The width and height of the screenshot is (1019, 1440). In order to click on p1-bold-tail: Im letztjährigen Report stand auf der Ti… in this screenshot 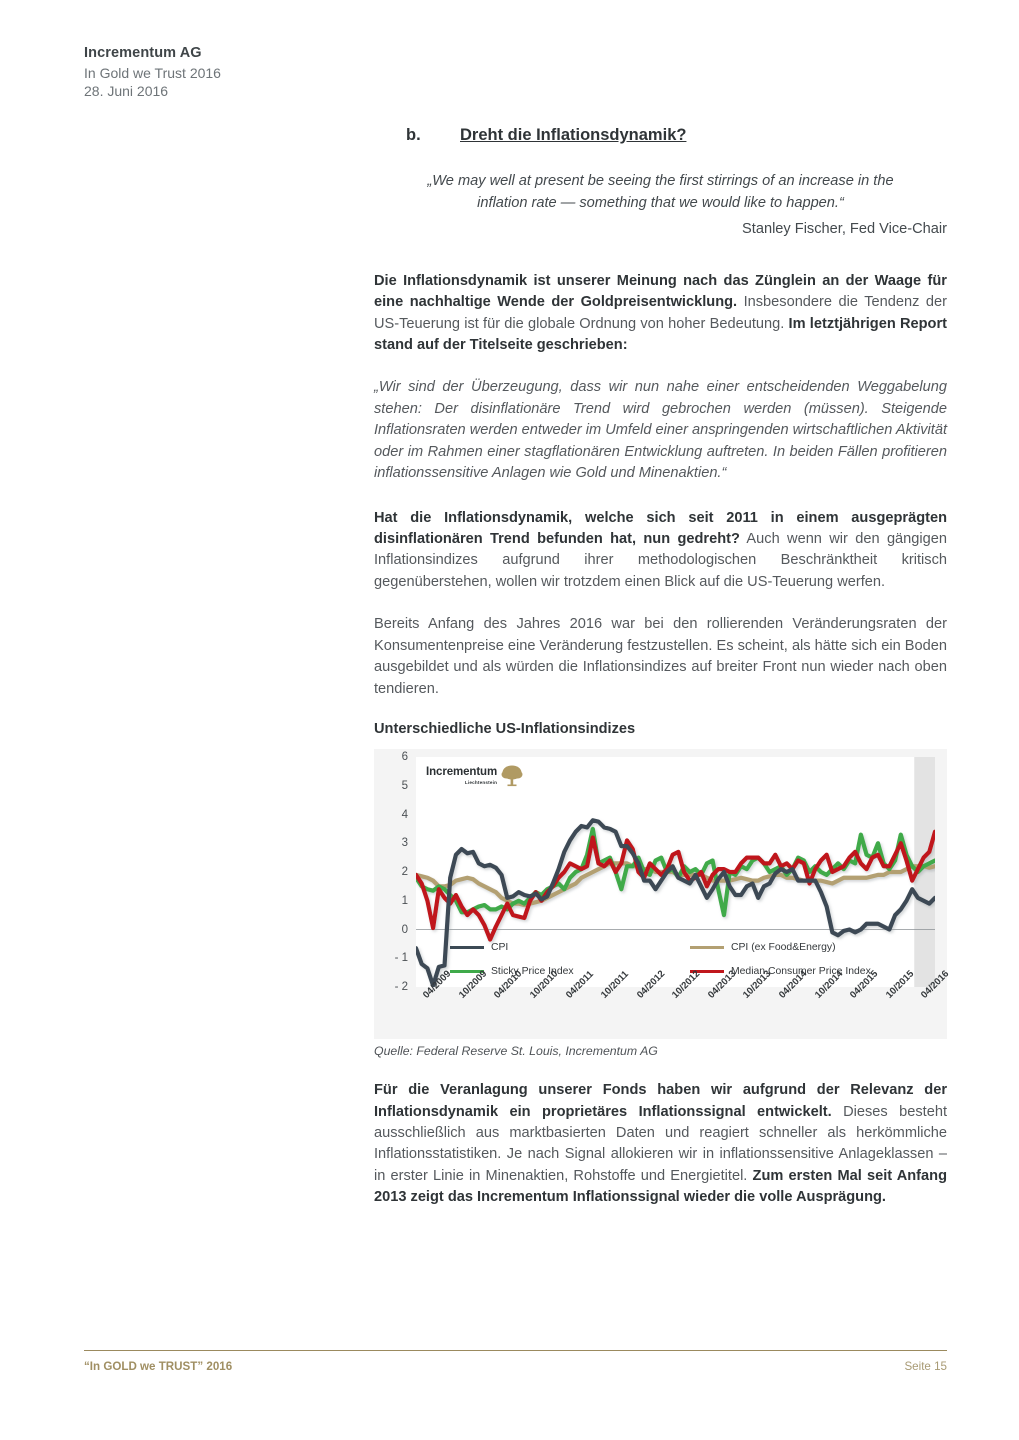, I will do `click(660, 334)`.